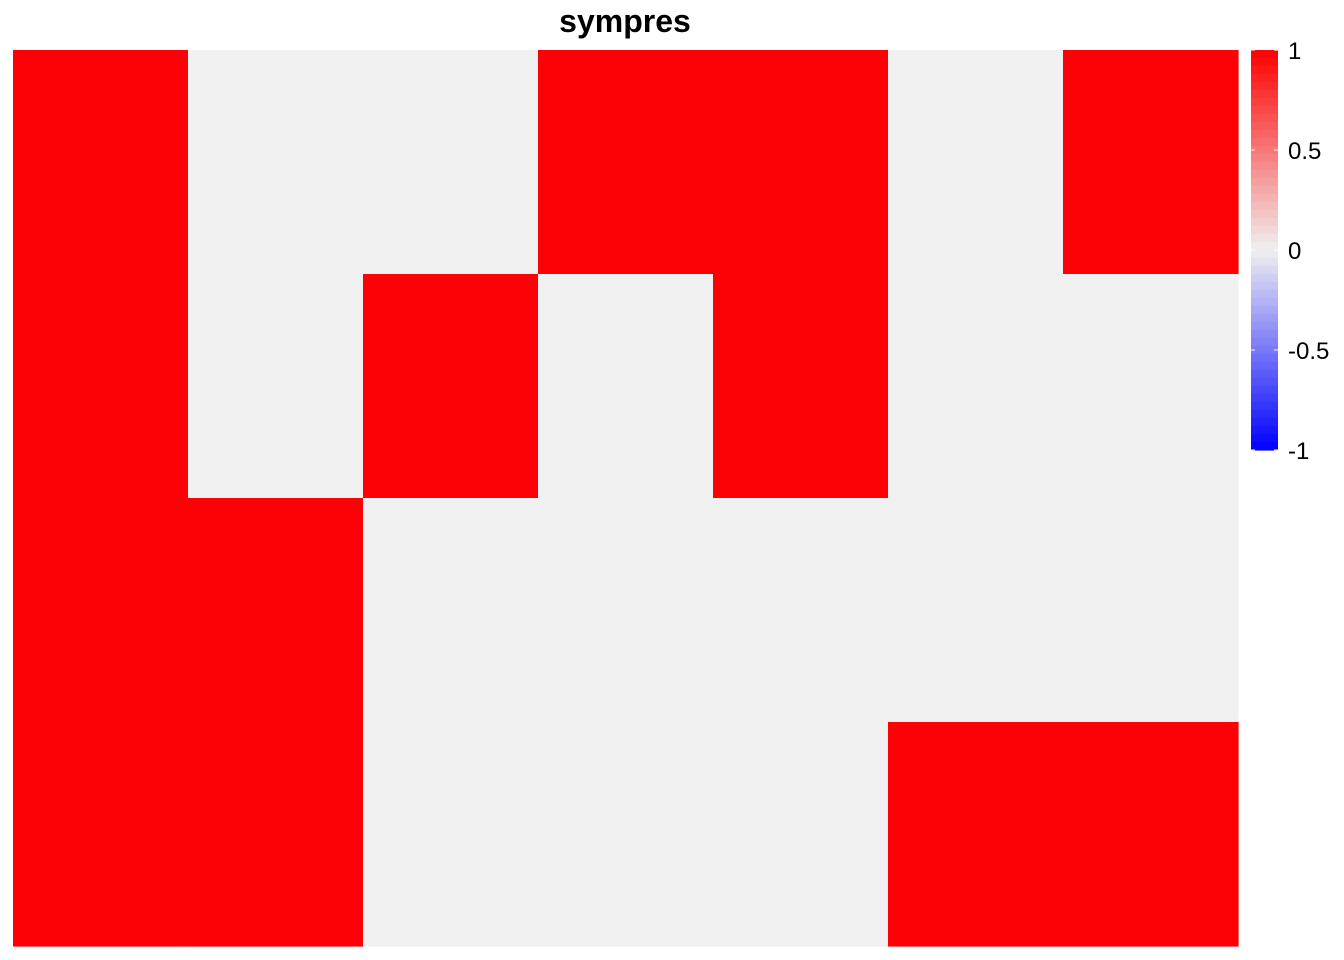  I want to click on legend-ticks: 1 0.5 0 -0.5 -1, so click(1290, 251).